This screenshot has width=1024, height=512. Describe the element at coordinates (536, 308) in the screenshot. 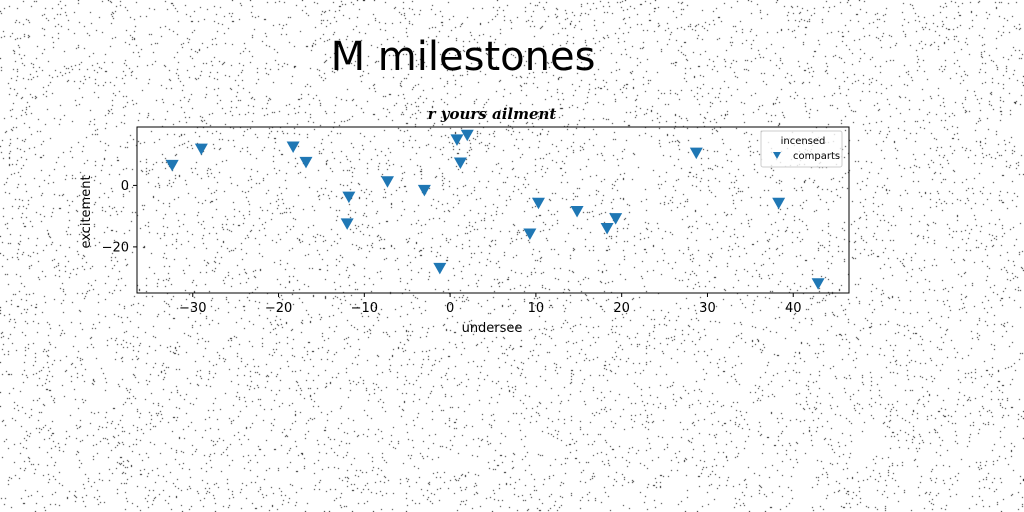

I see `x-tick-label: 10` at that location.